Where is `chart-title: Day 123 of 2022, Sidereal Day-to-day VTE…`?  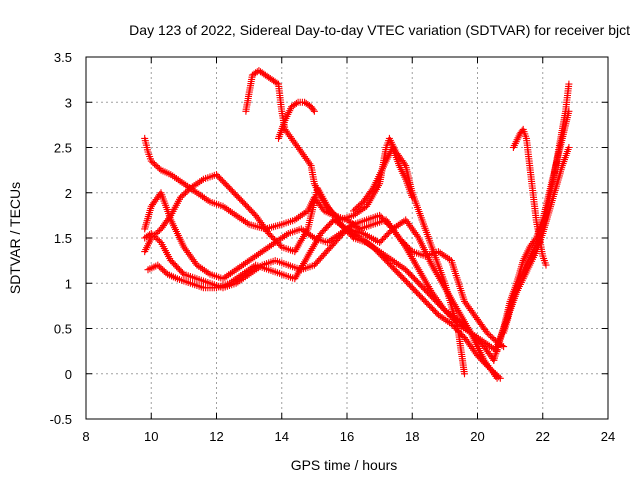 chart-title: Day 123 of 2022, Sidereal Day-to-day VTE… is located at coordinates (379, 30).